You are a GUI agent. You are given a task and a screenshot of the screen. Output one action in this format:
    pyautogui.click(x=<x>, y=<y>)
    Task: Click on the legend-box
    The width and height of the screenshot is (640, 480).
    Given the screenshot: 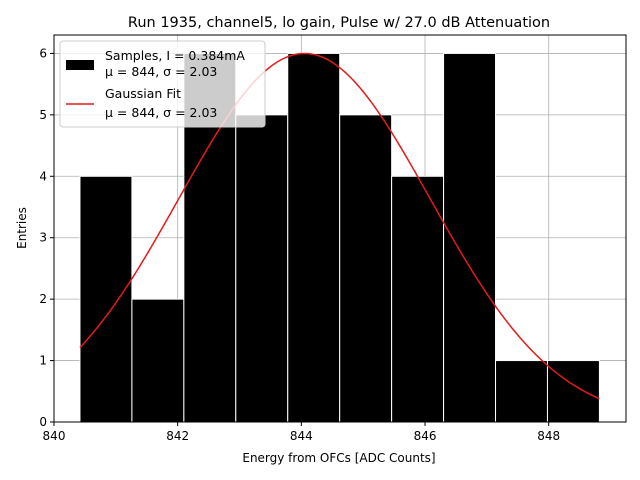 What is the action you would take?
    pyautogui.click(x=162, y=84)
    